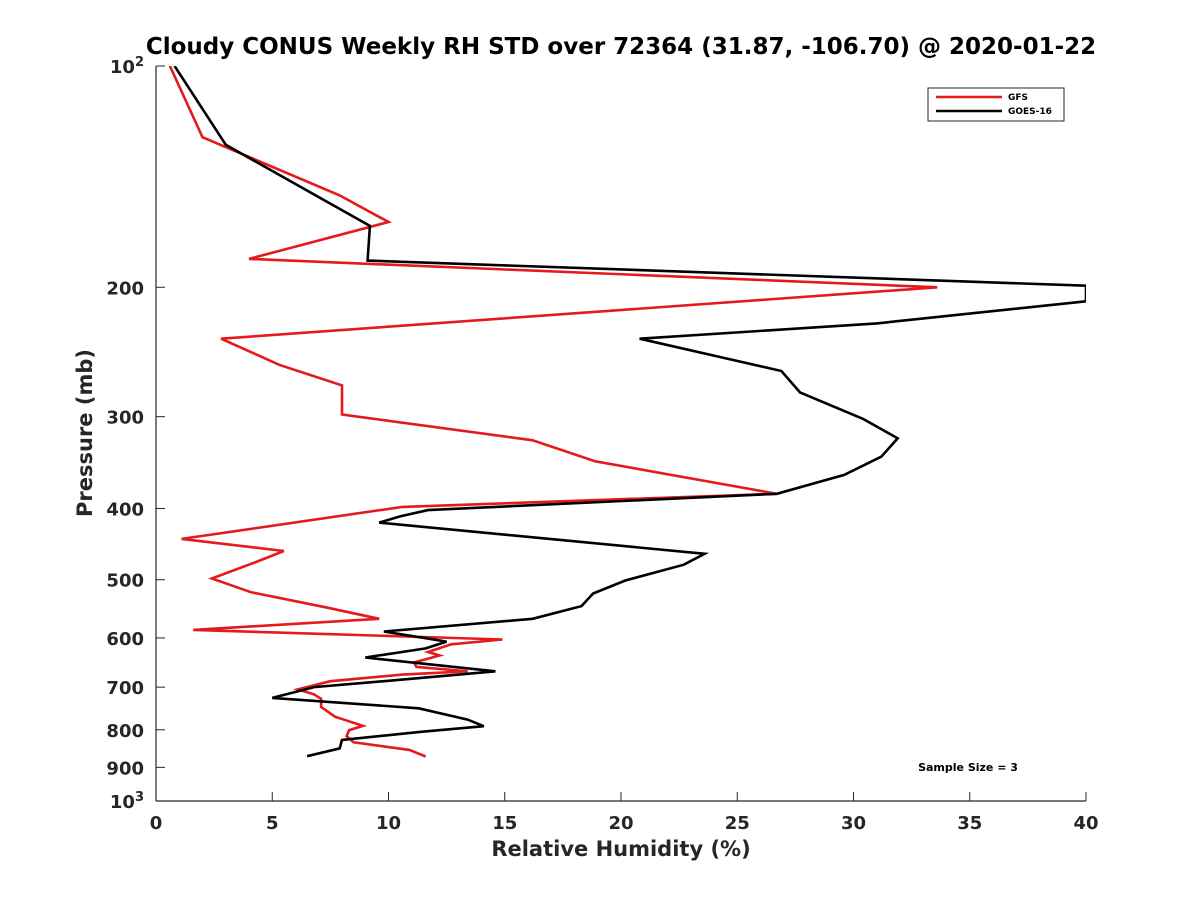 This screenshot has height=900, width=1200. I want to click on x-tick-label: 35, so click(969, 823).